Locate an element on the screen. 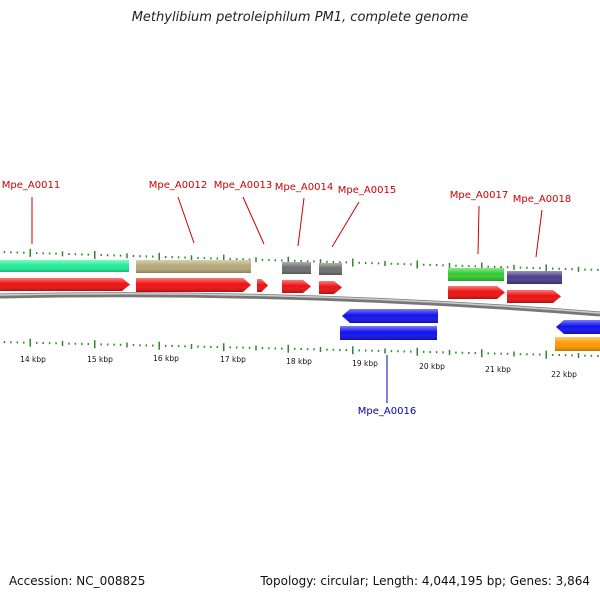  genome-backbone is located at coordinates (300, 304).